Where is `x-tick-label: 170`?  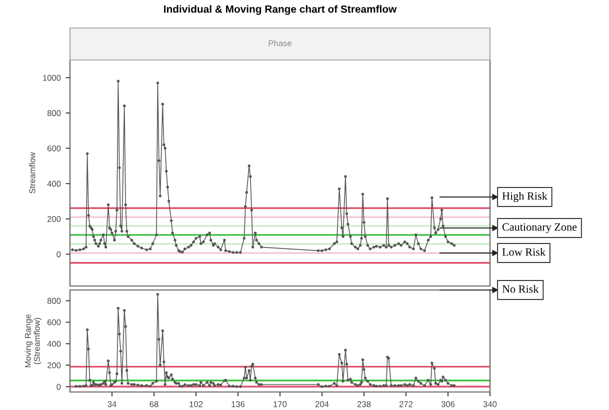
x-tick-label: 170 is located at coordinates (280, 404).